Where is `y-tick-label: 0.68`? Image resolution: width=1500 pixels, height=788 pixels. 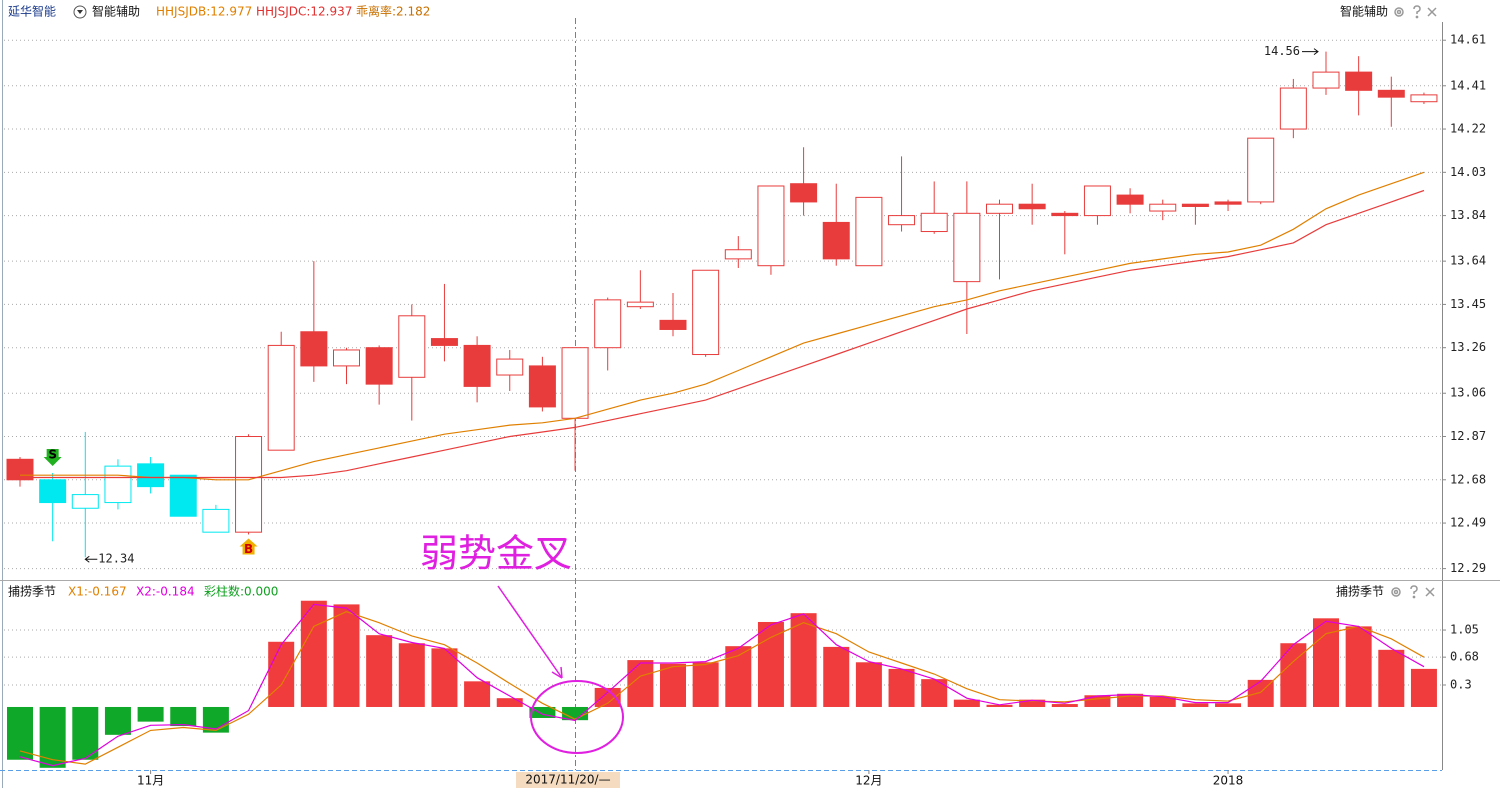
y-tick-label: 0.68 is located at coordinates (1464, 657).